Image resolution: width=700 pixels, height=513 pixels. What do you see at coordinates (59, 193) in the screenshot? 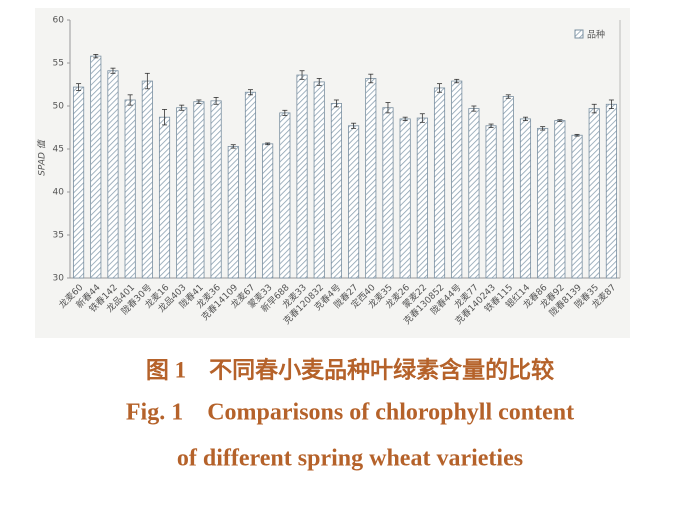
I see `y-tick-label: 40` at bounding box center [59, 193].